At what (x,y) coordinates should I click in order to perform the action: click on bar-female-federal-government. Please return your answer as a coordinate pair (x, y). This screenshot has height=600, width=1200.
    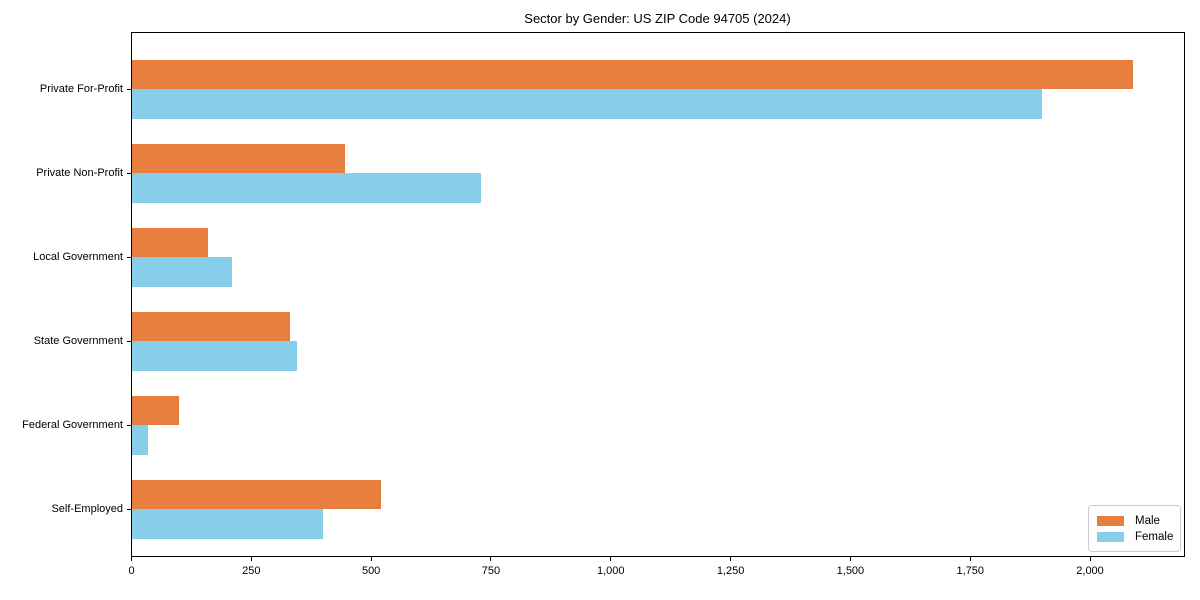
    Looking at the image, I should click on (140, 440).